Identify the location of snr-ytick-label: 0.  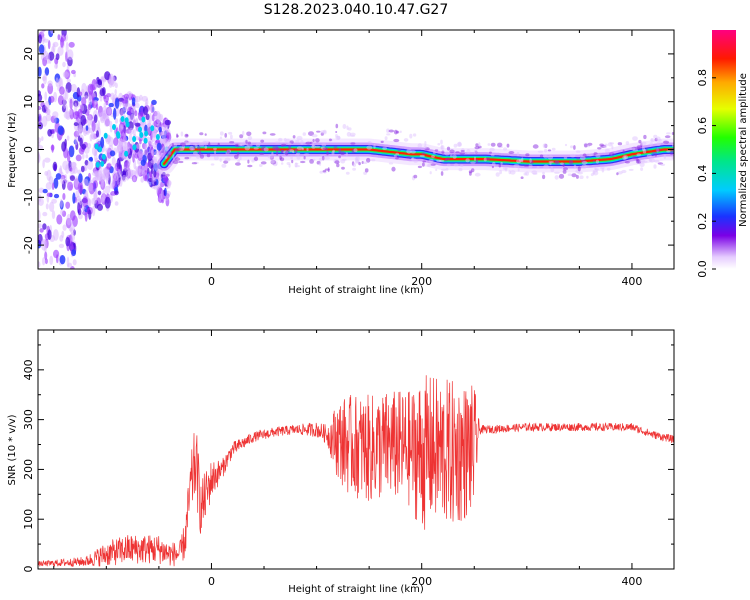
(28, 569).